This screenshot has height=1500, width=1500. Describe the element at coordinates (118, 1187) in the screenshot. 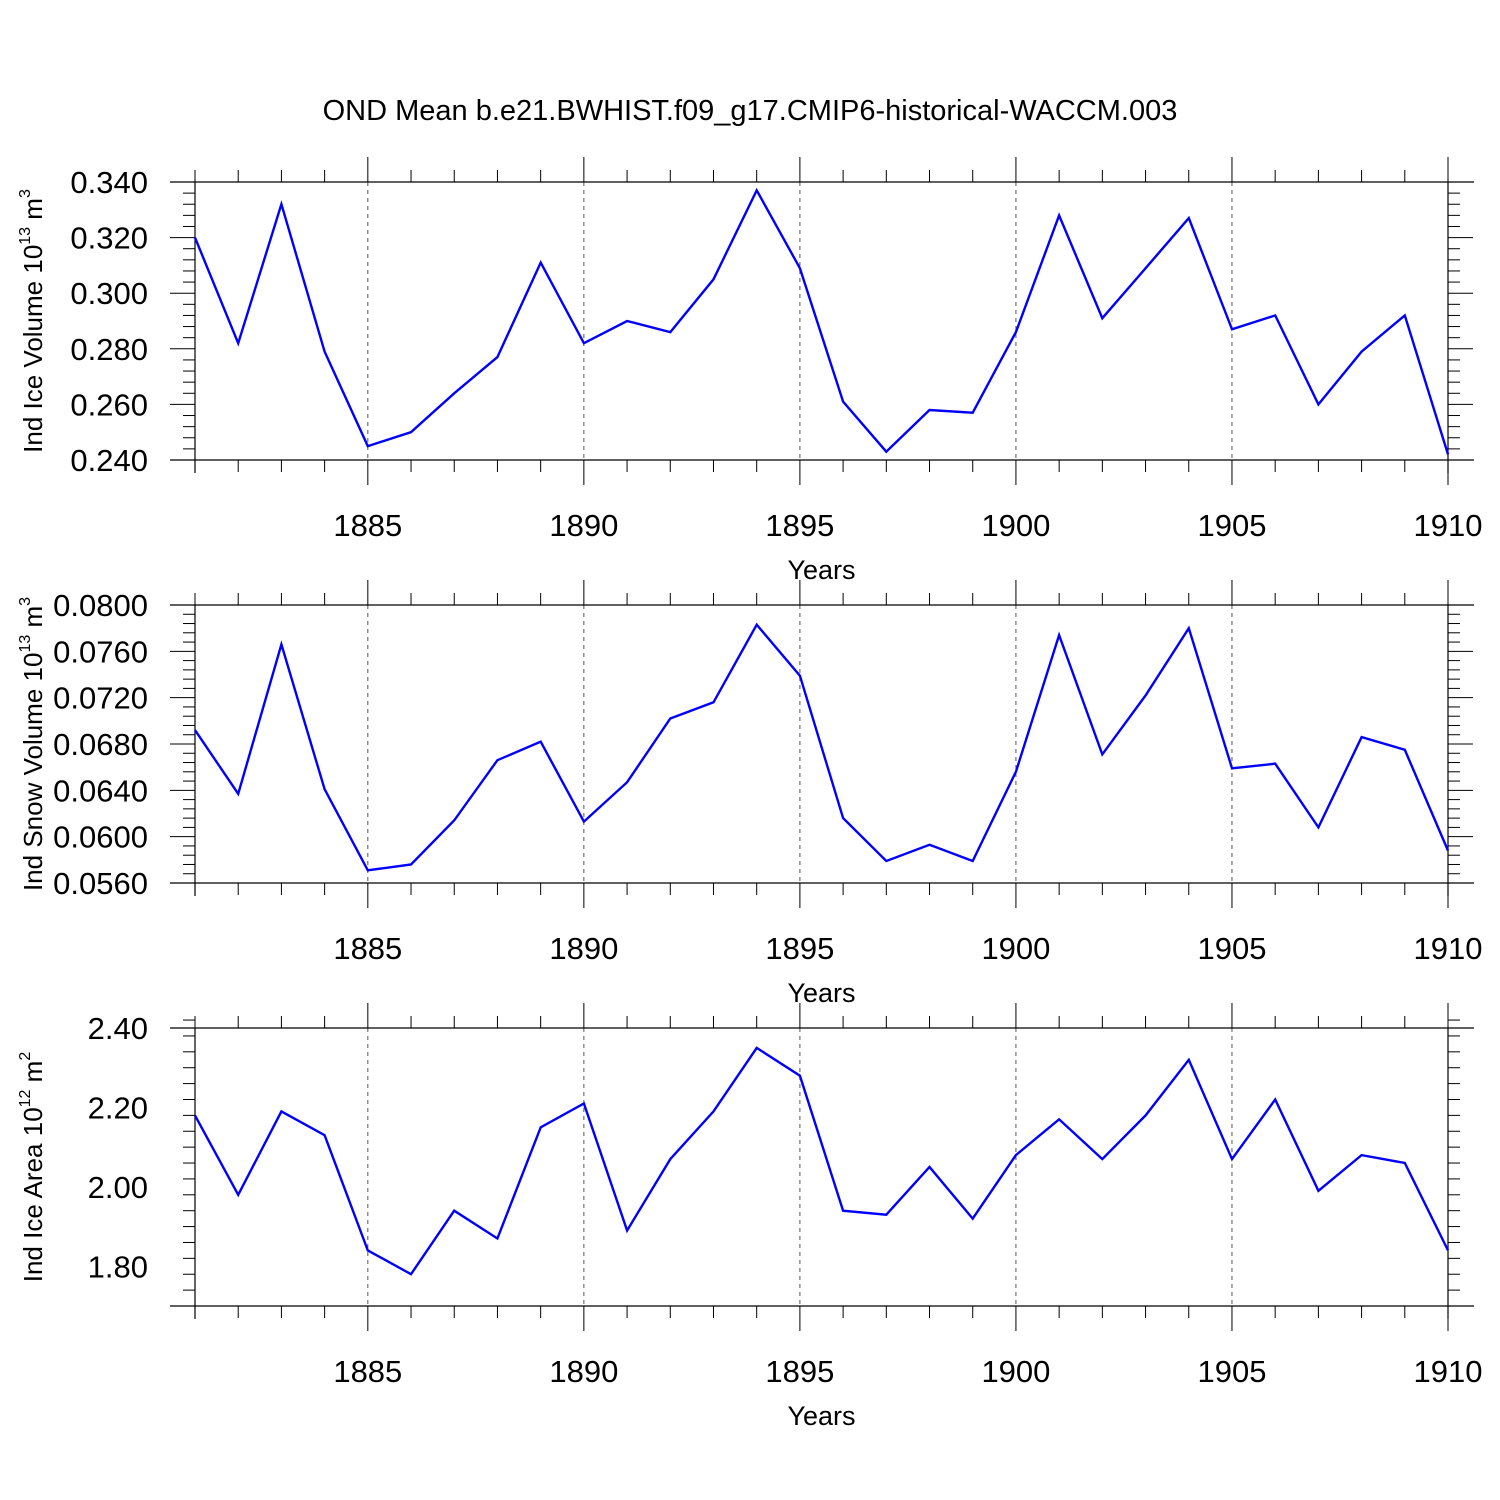

I see `y-tick-label: 2.00` at that location.